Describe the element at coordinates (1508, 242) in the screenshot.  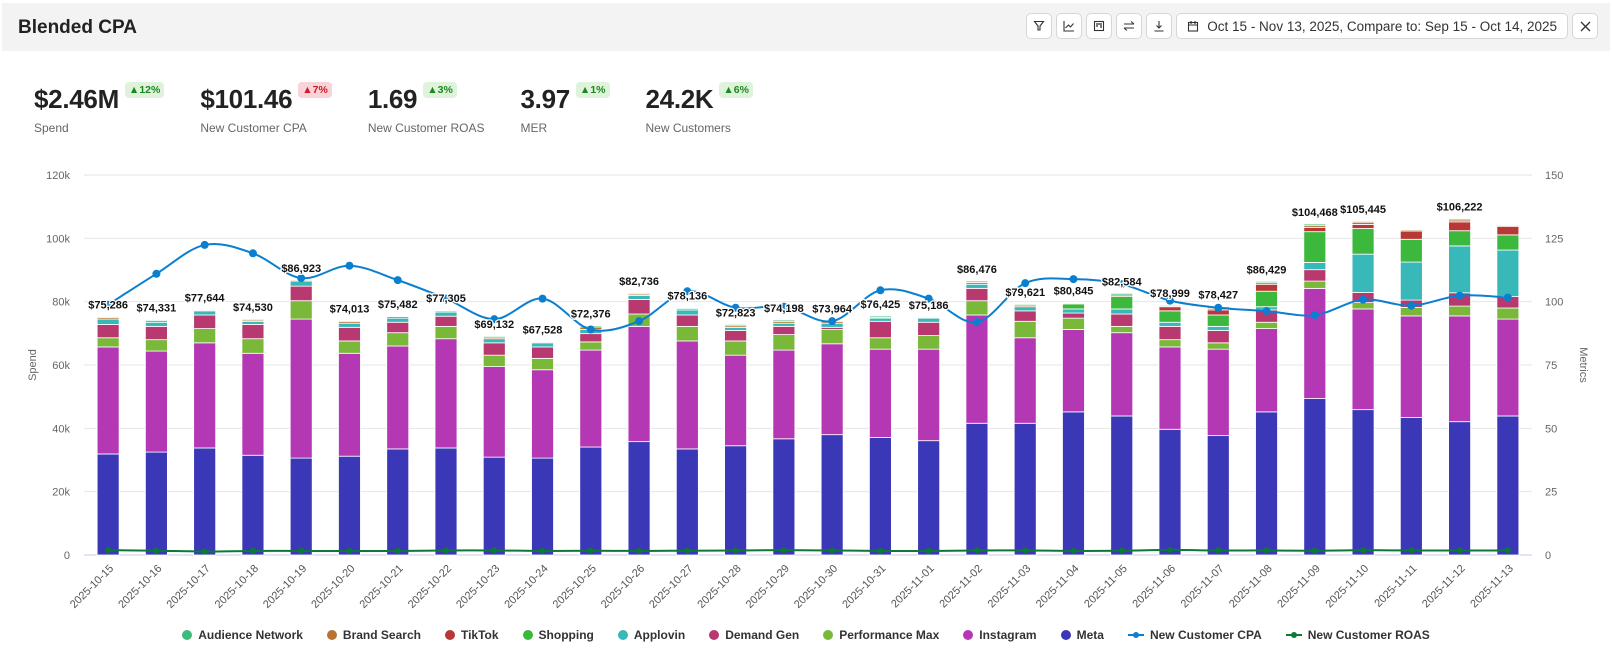
I see `bar-segment-shopping` at that location.